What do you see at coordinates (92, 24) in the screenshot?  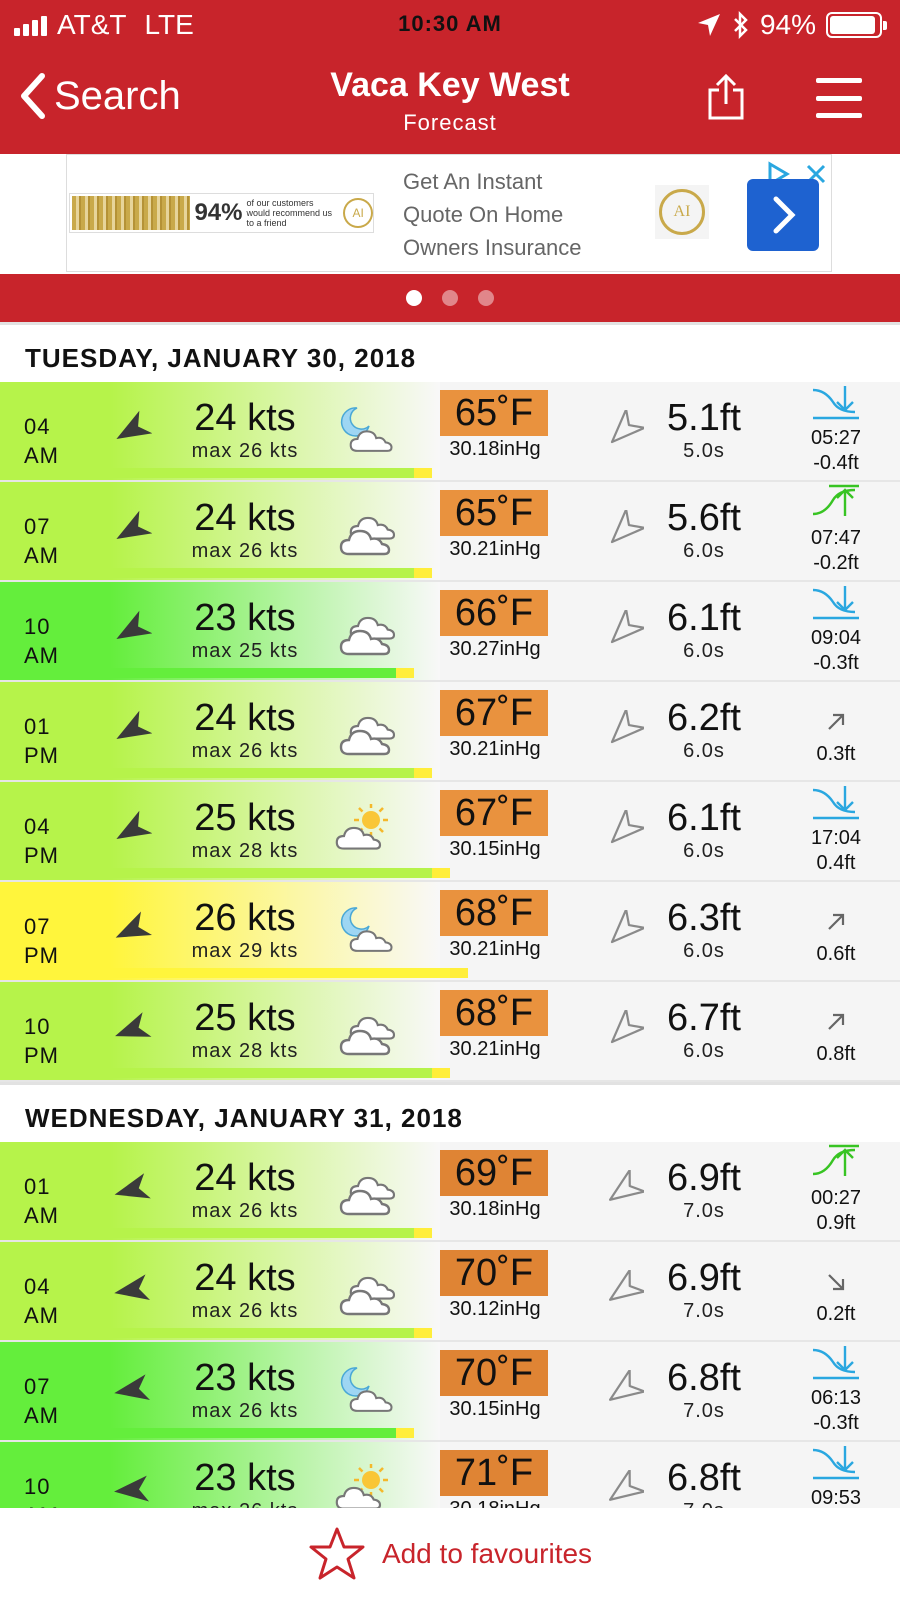 I see `carrier-label: AT&T` at bounding box center [92, 24].